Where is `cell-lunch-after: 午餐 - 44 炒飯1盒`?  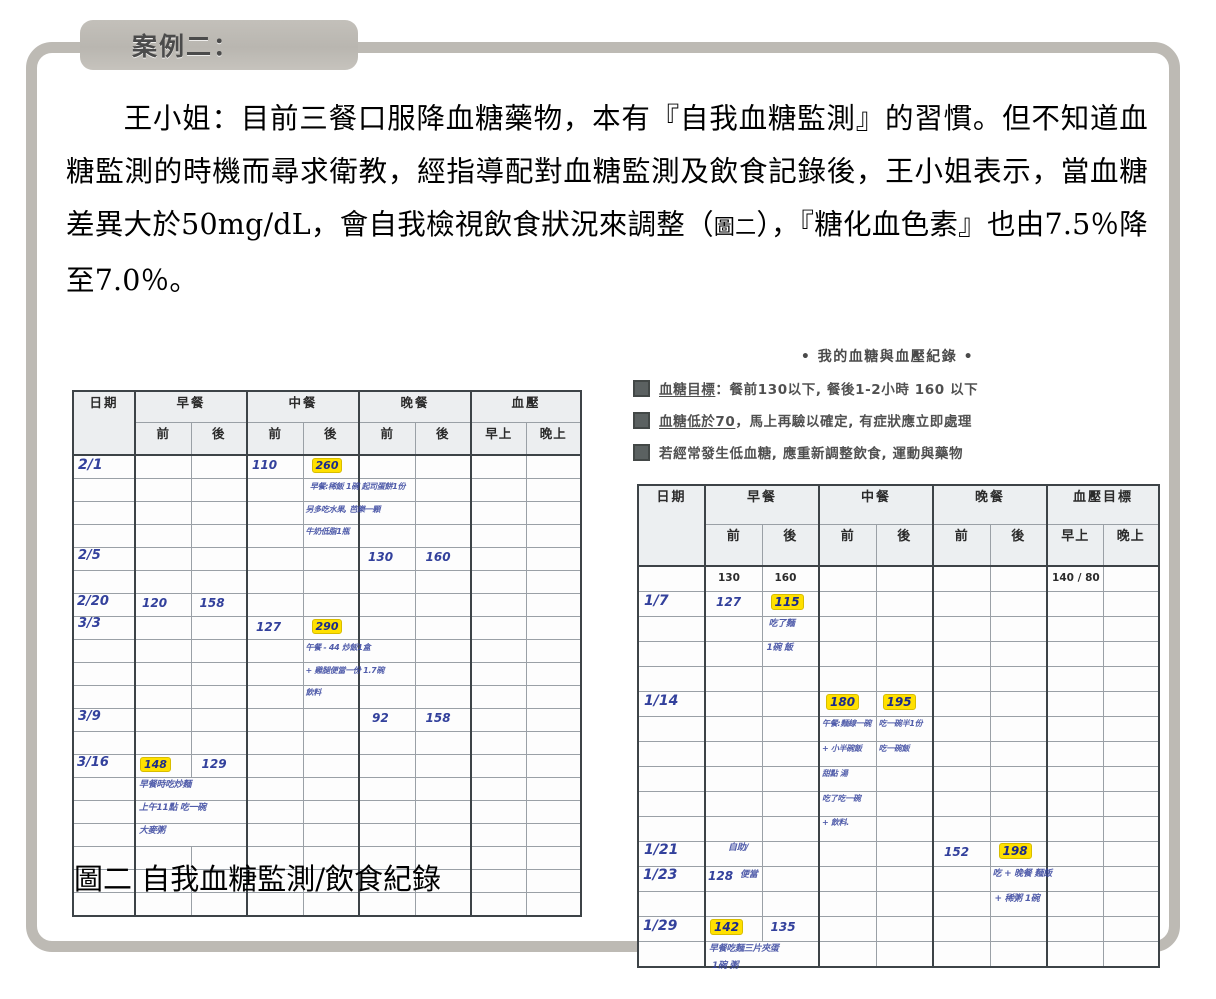
cell-lunch-after: 午餐 - 44 炒飯1盒 is located at coordinates (336, 651).